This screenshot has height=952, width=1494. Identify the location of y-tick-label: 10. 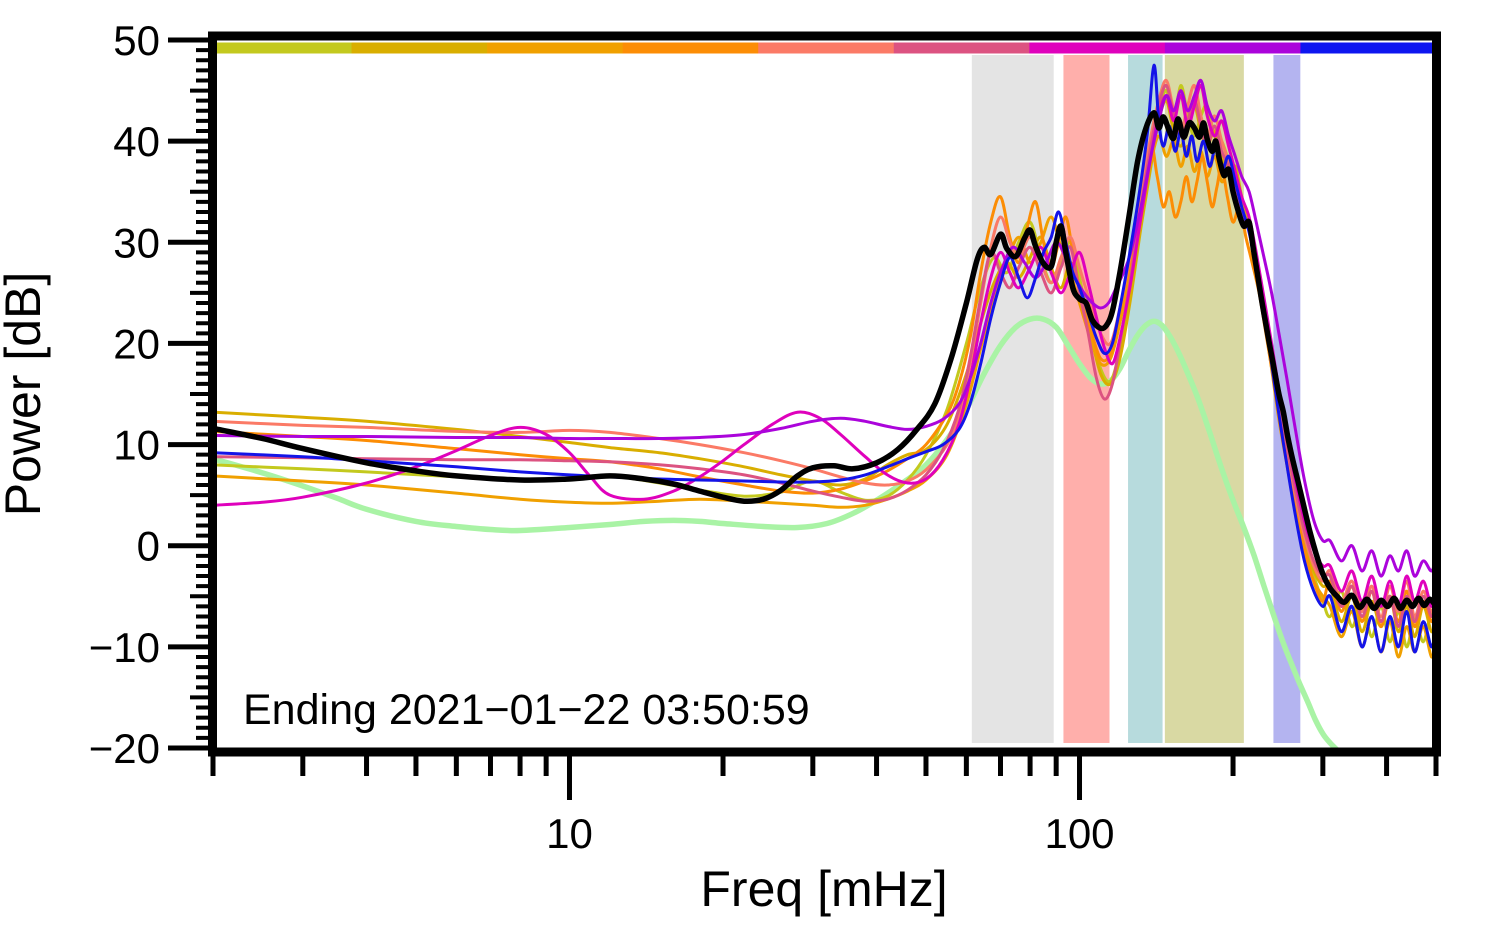
(136, 445).